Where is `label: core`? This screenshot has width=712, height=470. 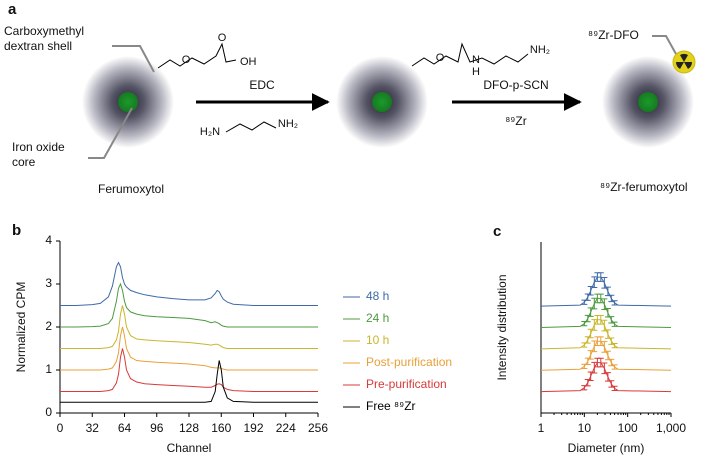
label: core is located at coordinates (24, 162).